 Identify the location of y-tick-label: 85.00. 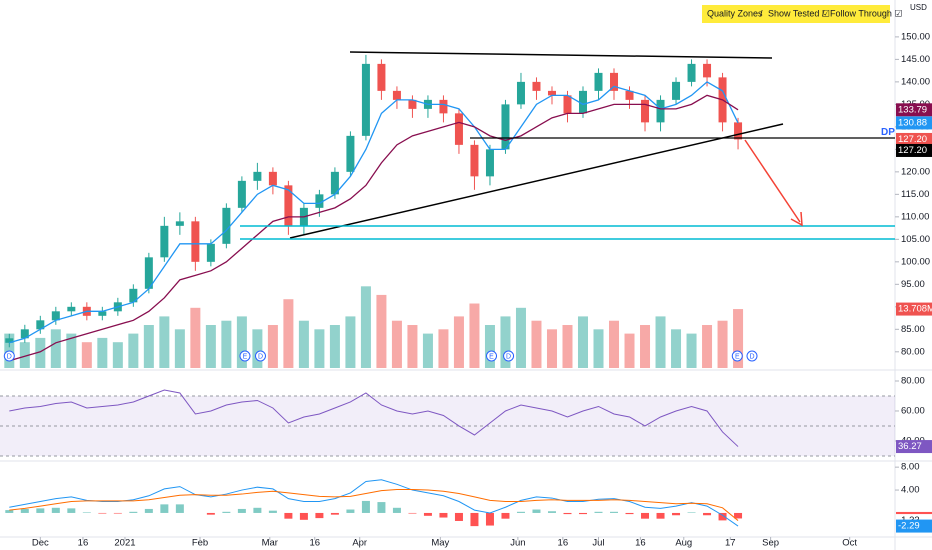
(913, 329).